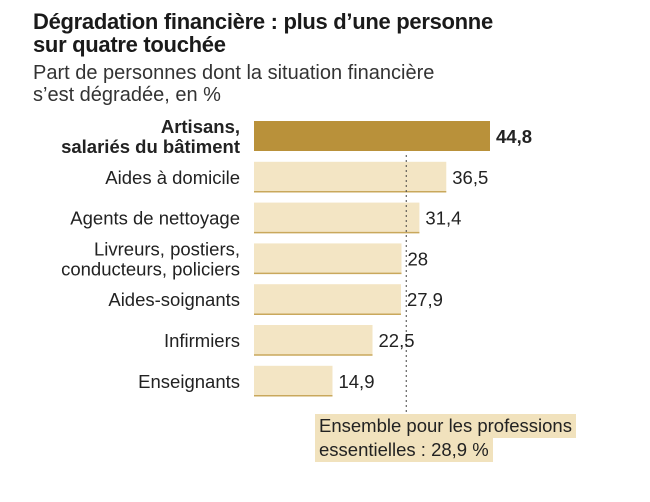 This screenshot has height=502, width=650. Describe the element at coordinates (404, 450) in the screenshot. I see `reference-note-line-2: essentielles : 28,9 %` at that location.